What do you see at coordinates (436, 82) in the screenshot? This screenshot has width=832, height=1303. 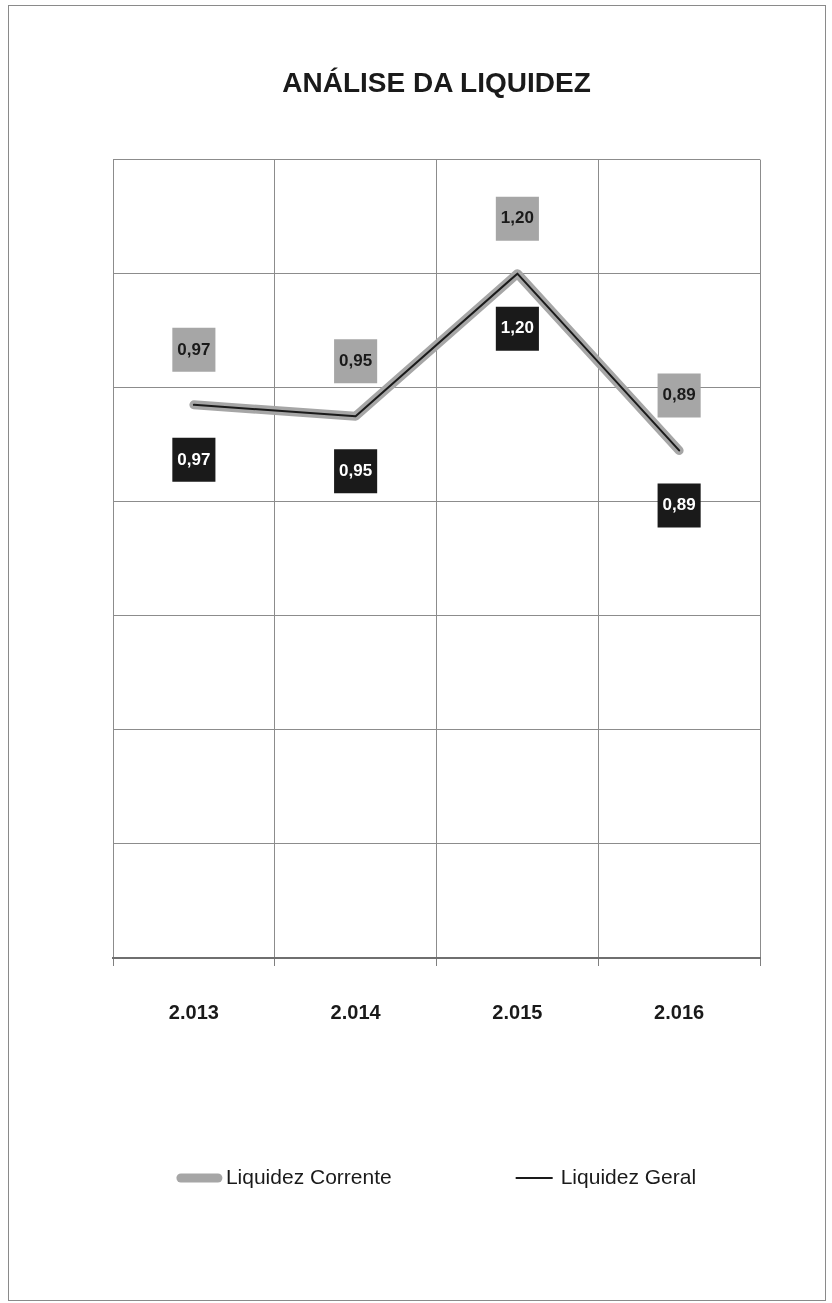 I see `chart-title: ANÁLISE DA LIQUIDEZ` at bounding box center [436, 82].